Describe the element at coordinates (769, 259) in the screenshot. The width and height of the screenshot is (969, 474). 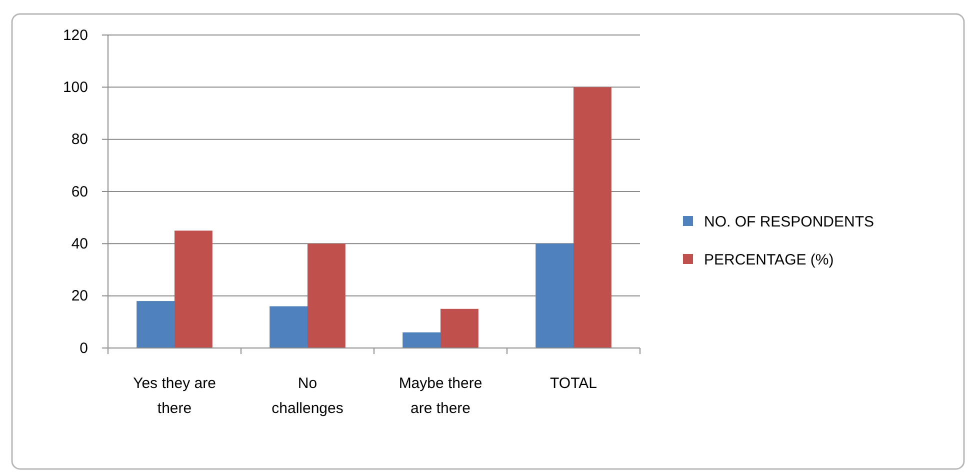
I see `legend-label: PERCENTAGE (%)` at that location.